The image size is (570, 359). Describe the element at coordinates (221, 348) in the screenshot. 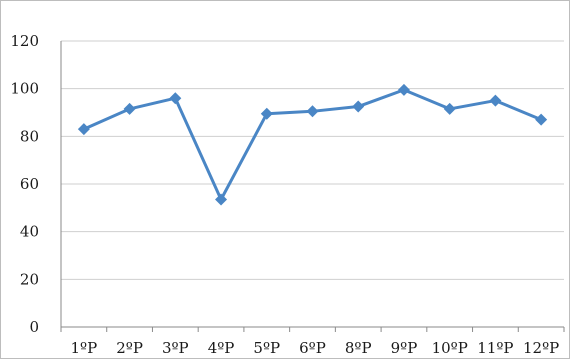

I see `x-tick-label: 4ºP` at that location.